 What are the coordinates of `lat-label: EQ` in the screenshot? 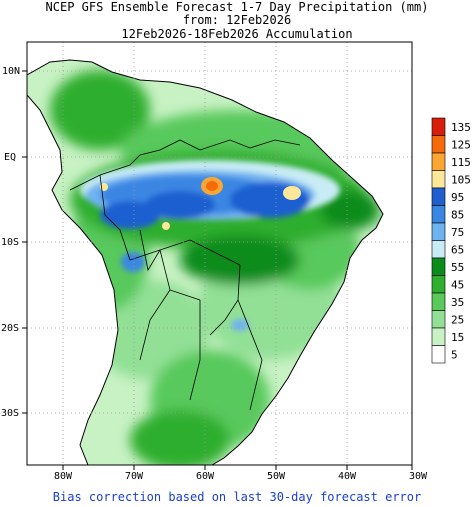 It's located at (10, 157).